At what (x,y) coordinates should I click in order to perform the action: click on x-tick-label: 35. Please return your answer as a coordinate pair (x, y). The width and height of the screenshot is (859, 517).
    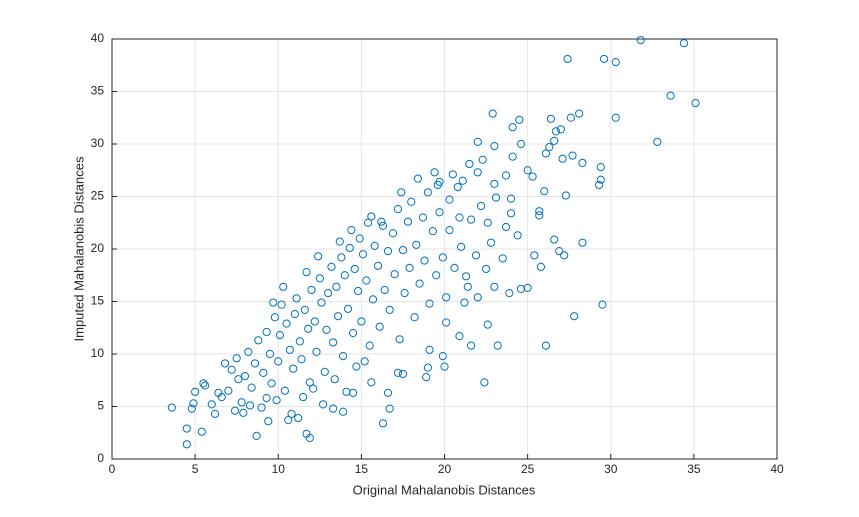
    Looking at the image, I should click on (694, 469).